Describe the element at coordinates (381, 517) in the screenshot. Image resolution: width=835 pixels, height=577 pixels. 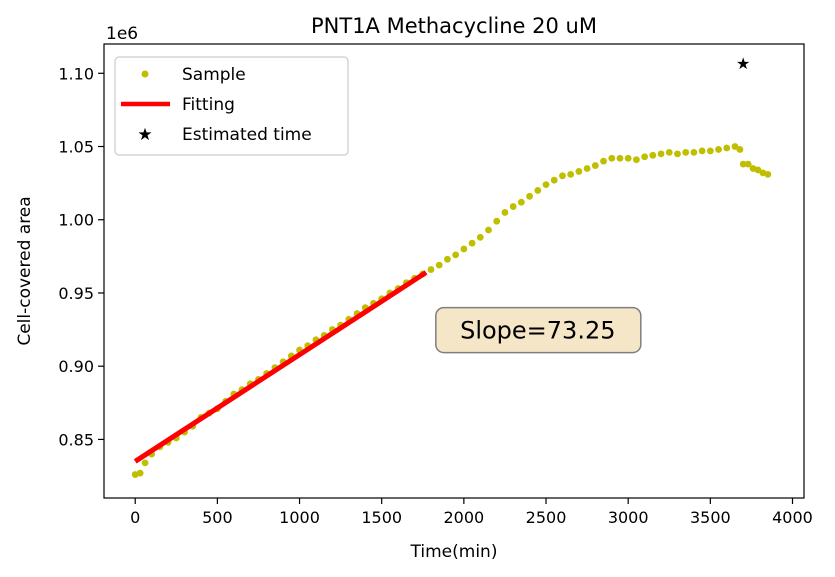
I see `x-tick-label: 1500` at that location.